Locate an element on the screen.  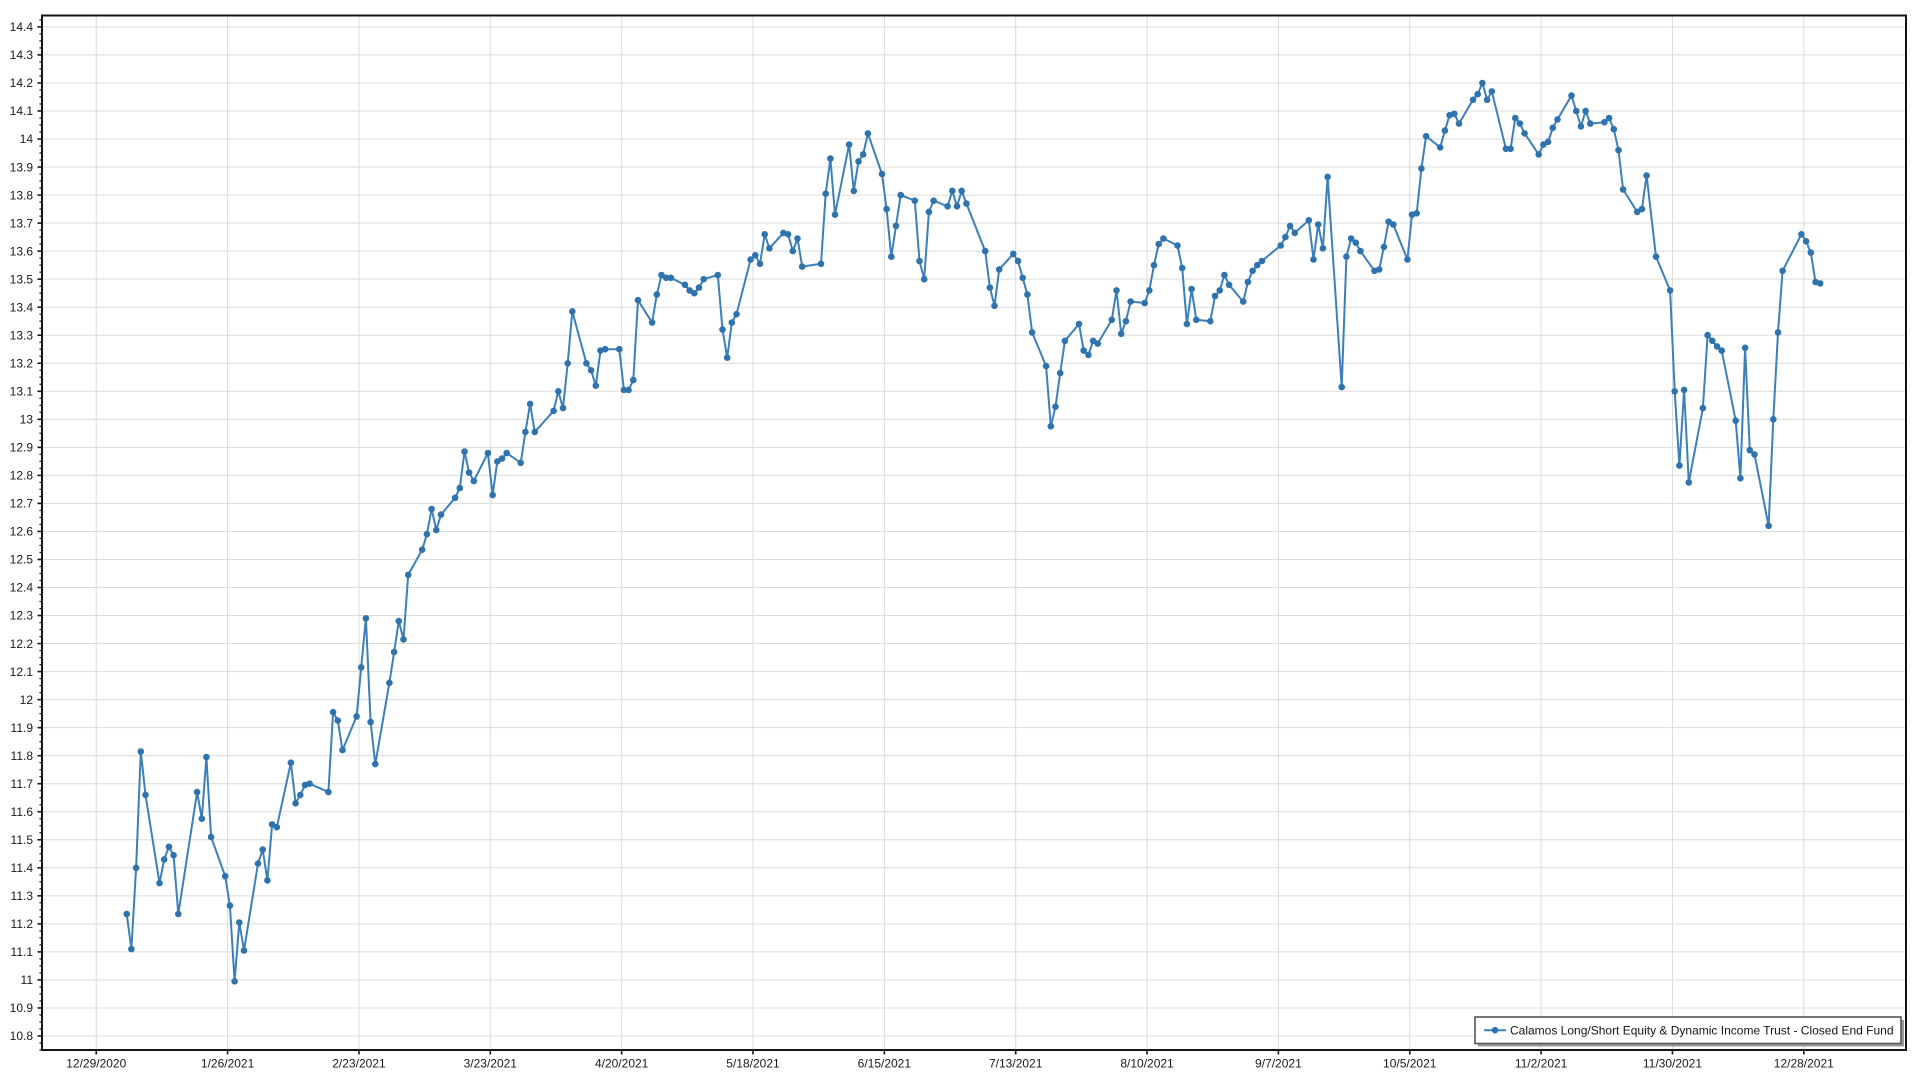
svg-text: 10/5/2021 is located at coordinates (1410, 1064).